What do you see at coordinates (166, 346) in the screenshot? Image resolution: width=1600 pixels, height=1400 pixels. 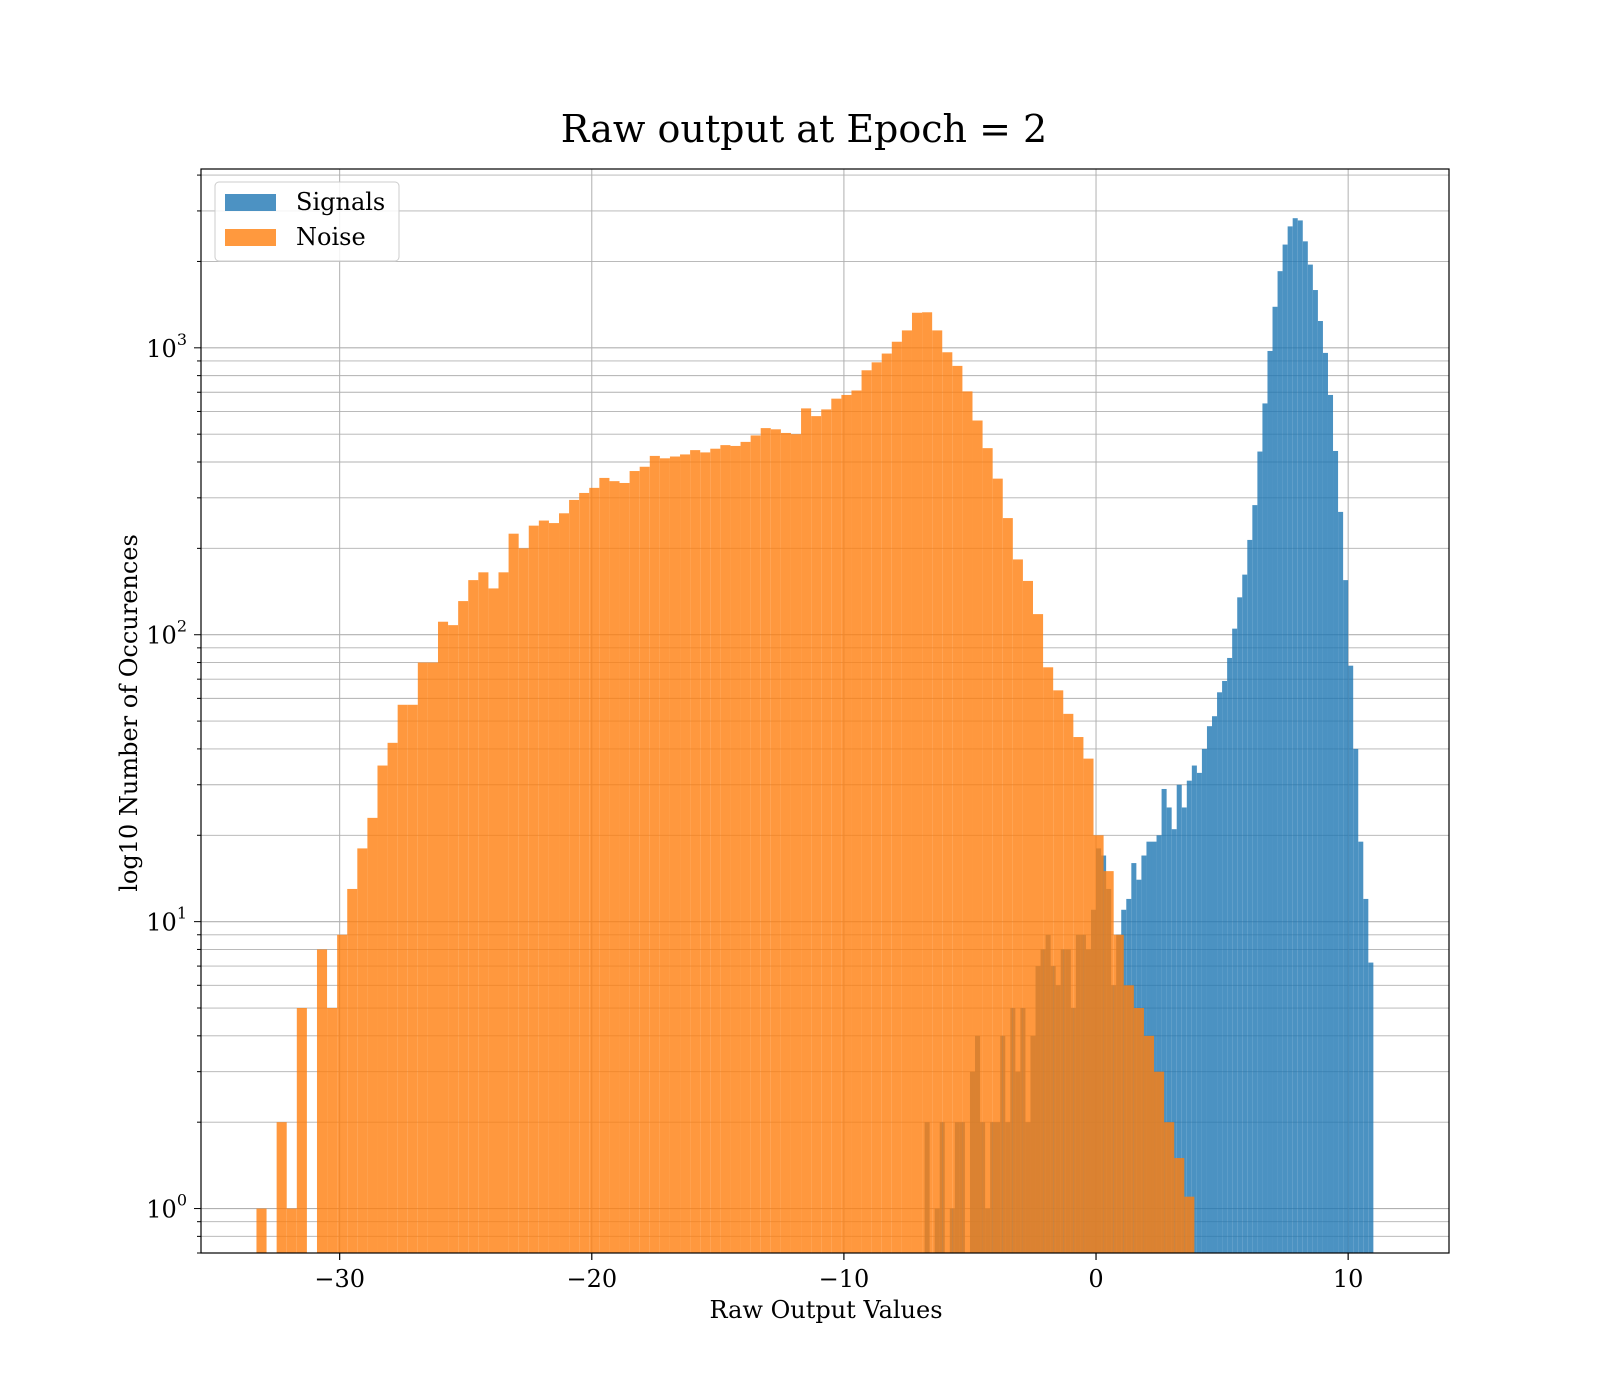 I see `y-tick-label: 10³` at bounding box center [166, 346].